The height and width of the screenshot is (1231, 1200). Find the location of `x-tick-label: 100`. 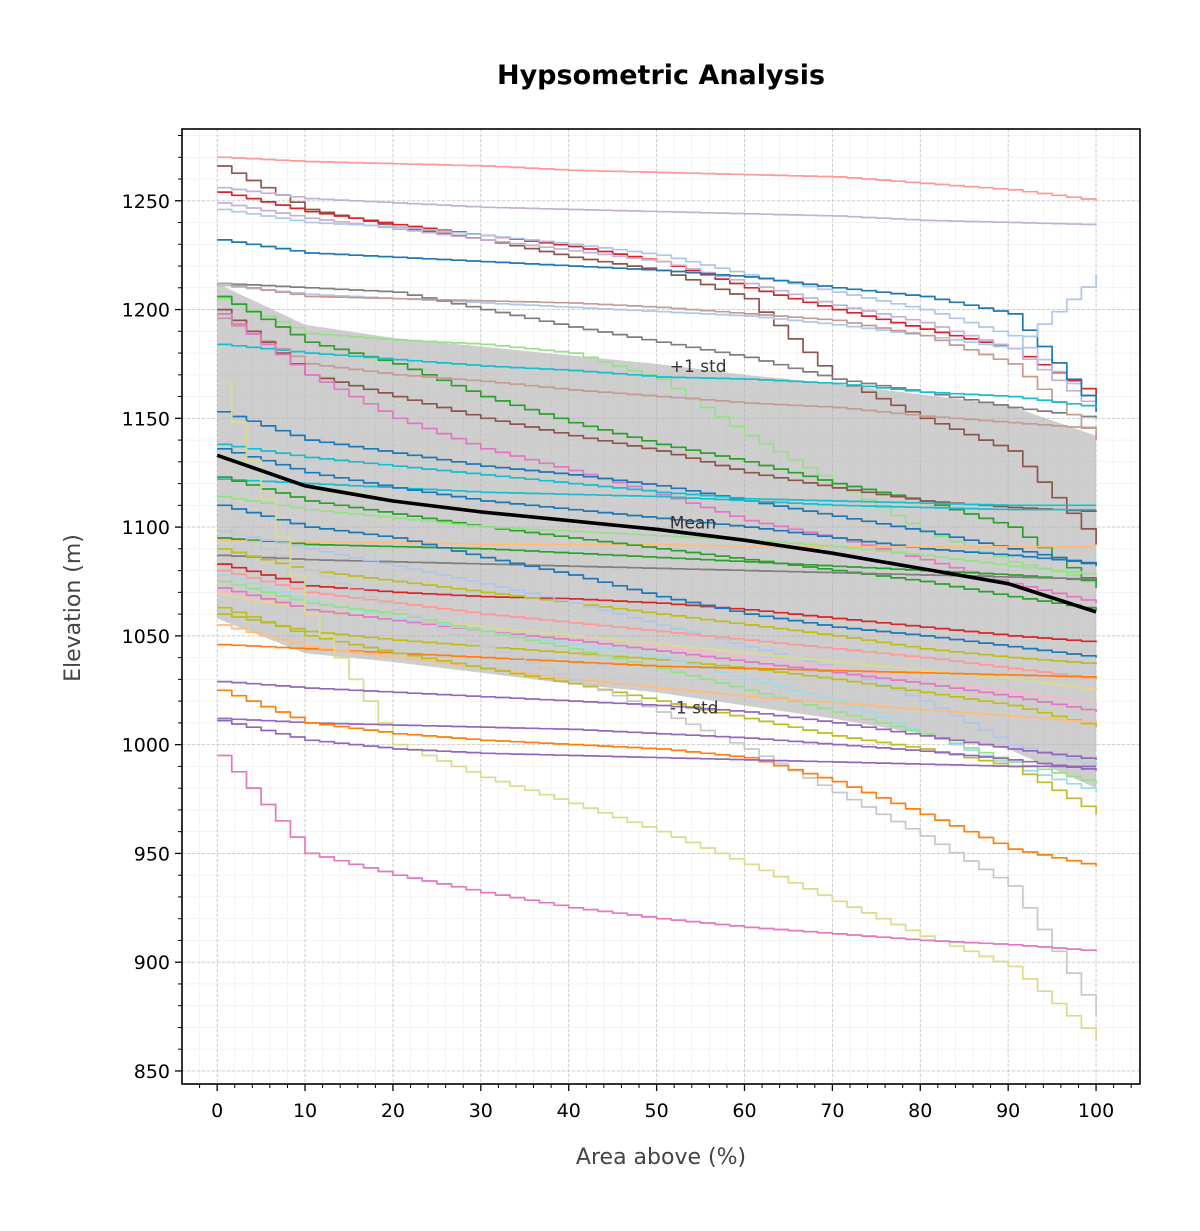

x-tick-label: 100 is located at coordinates (1096, 1111).